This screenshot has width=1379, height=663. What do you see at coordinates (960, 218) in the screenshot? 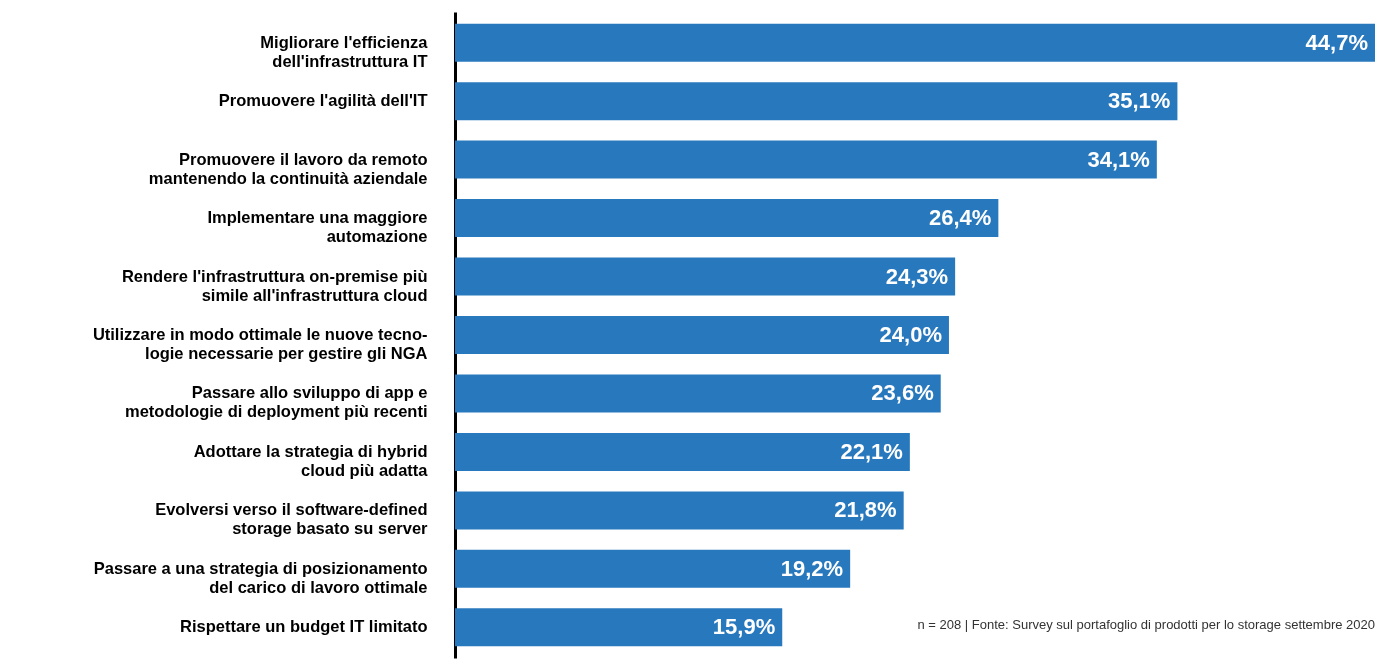
I see `data-label: 26,4%` at bounding box center [960, 218].